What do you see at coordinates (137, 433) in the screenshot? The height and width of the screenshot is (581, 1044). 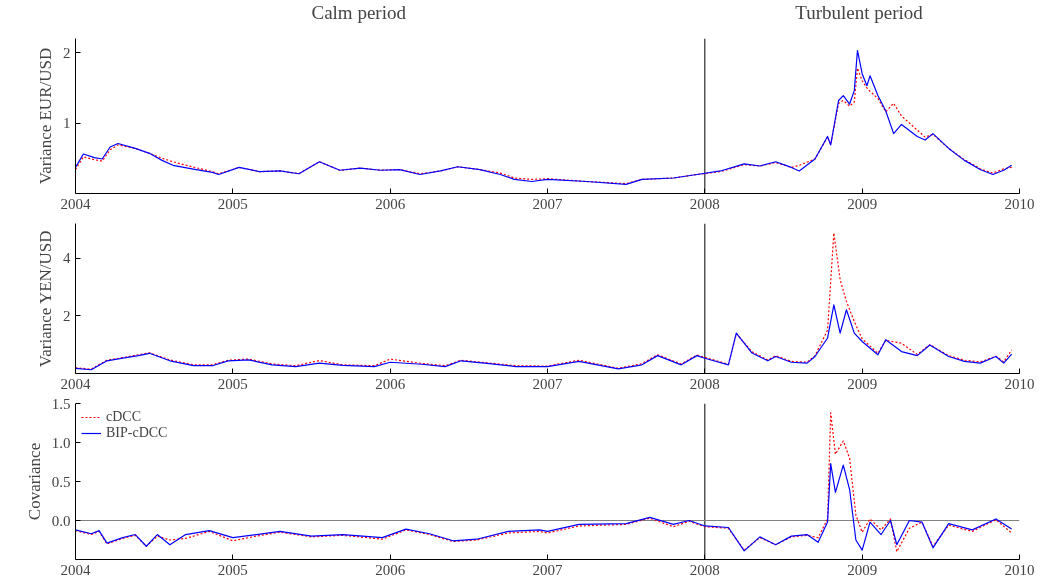 I see `legend-label: BIP-cDCC` at bounding box center [137, 433].